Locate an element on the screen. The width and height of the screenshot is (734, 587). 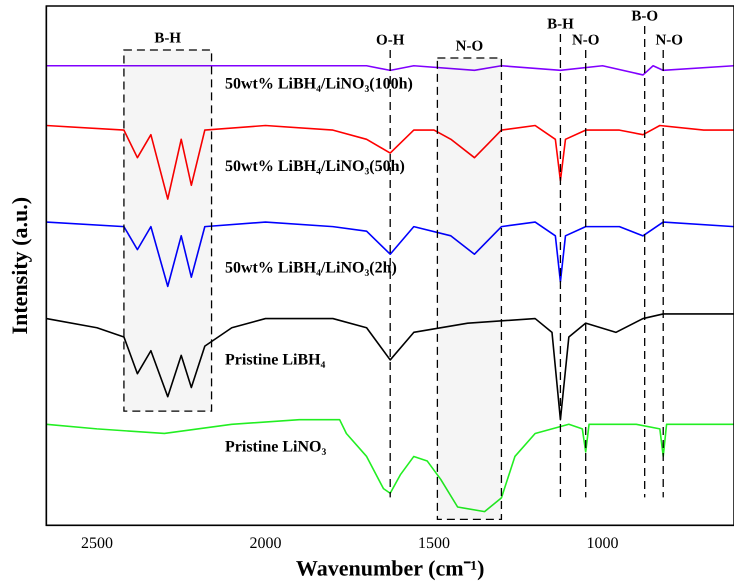
x-tick-label: 2000 is located at coordinates (265, 543).